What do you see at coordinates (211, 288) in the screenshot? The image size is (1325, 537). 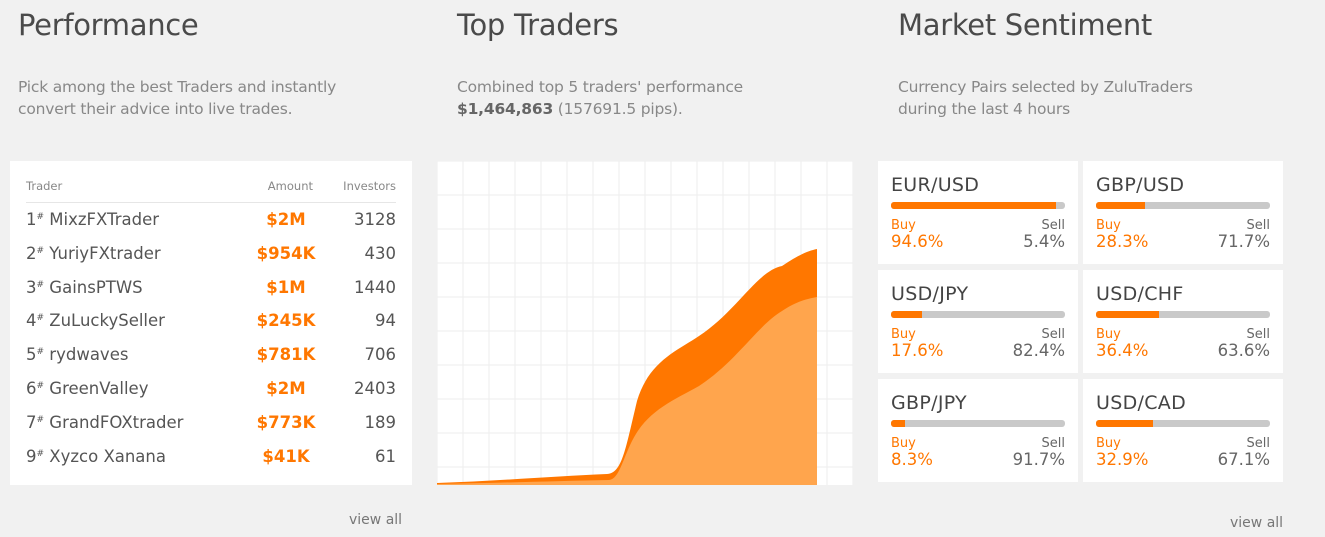 I see `table-row: 3# GainsPTWS $1M 1440` at bounding box center [211, 288].